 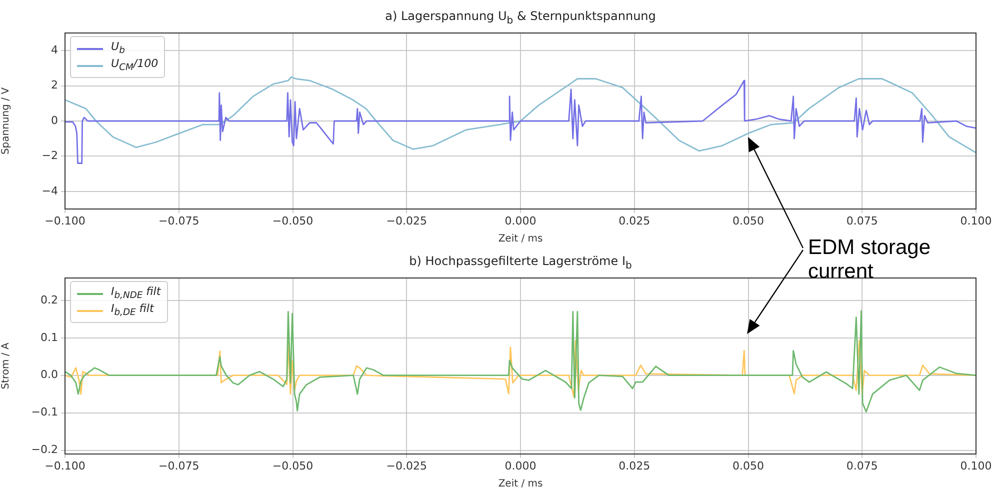 I want to click on chart-title: b) Hochpassgefilterte Lagerströme I$_{b}$, so click(x=520, y=263).